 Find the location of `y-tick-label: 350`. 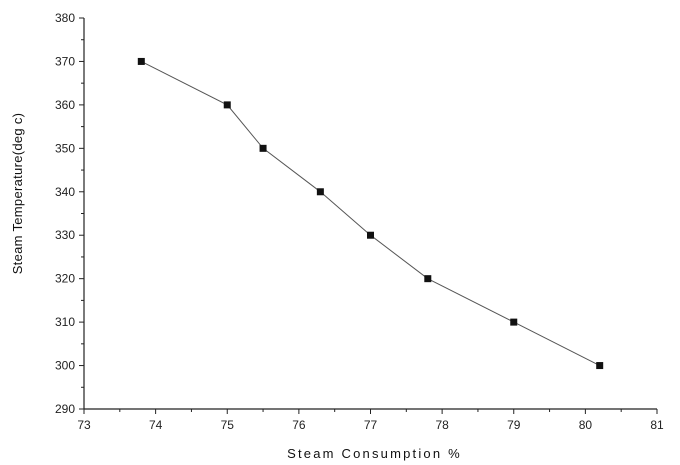

y-tick-label: 350 is located at coordinates (65, 148).